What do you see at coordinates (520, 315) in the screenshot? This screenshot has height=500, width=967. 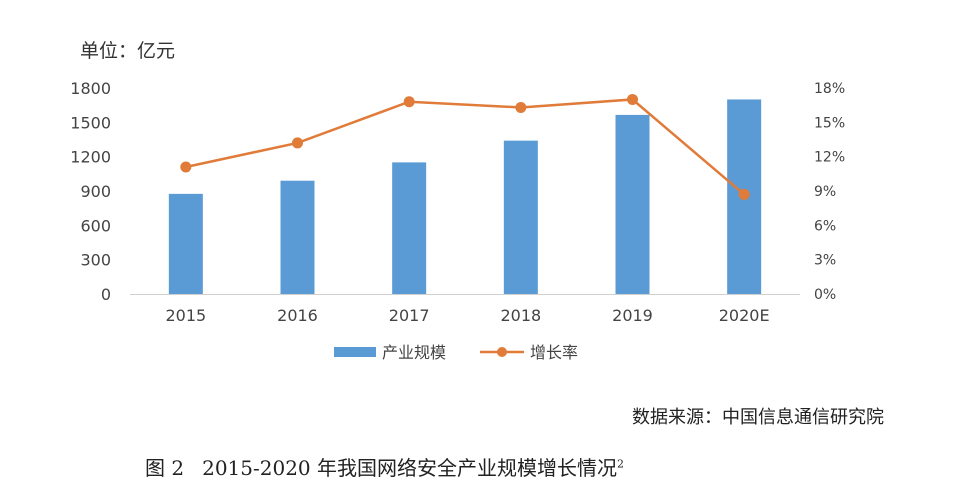 I see `x-tick-label: 2018` at bounding box center [520, 315].